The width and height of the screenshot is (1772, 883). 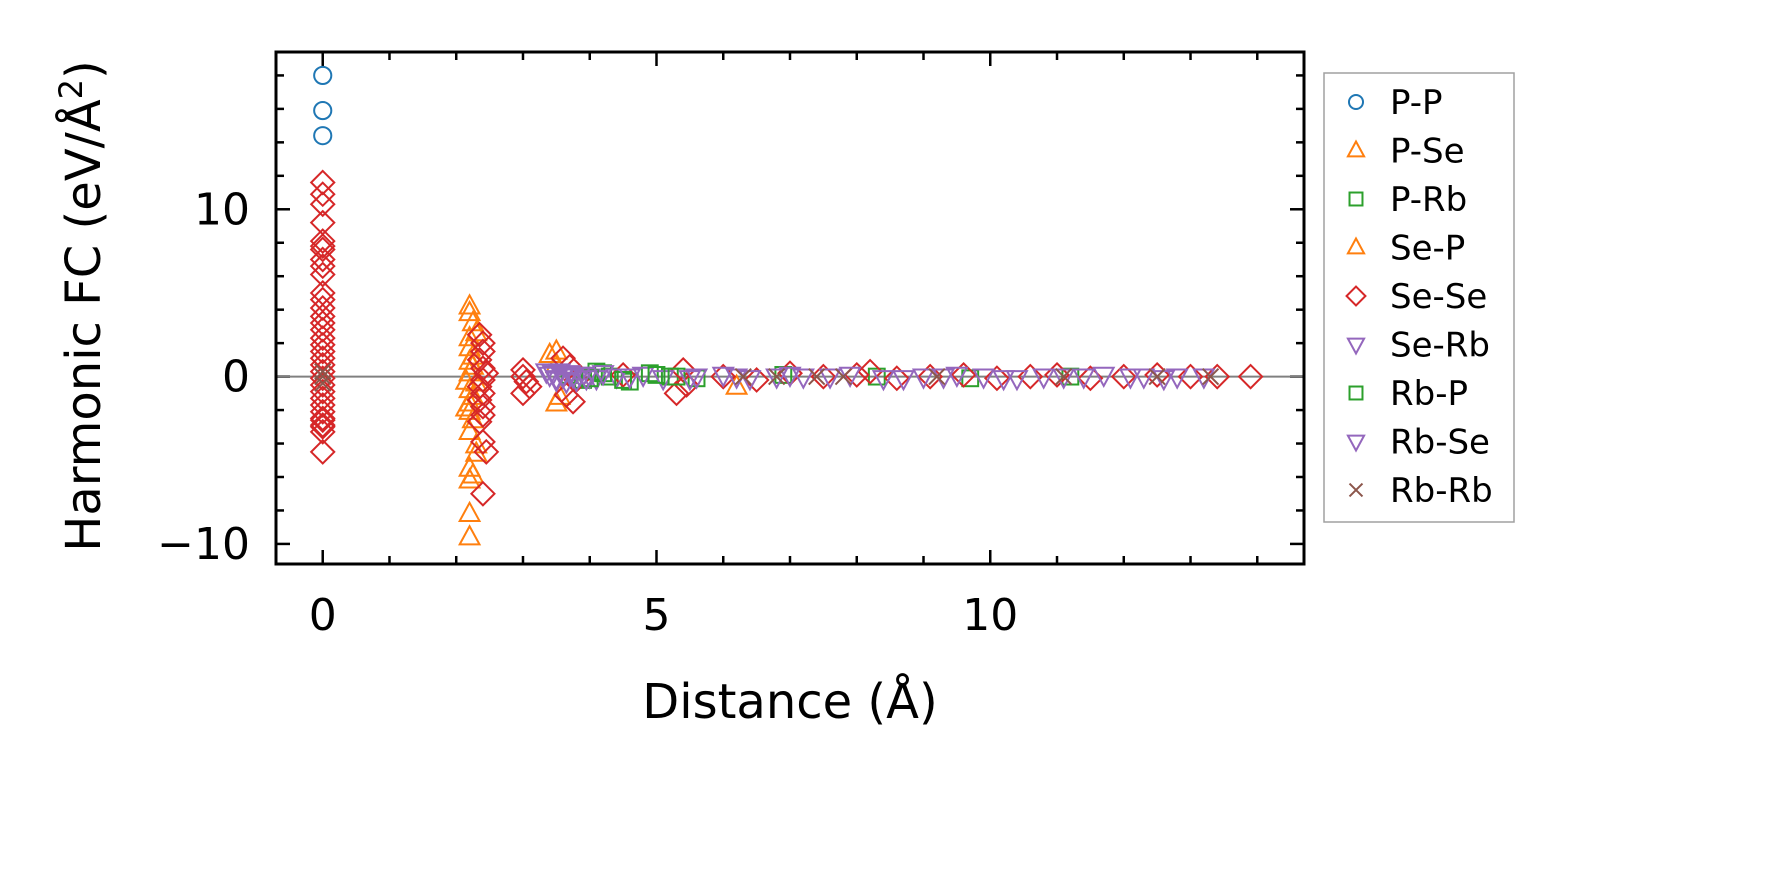 I want to click on series-p-se, so click(x=601, y=419).